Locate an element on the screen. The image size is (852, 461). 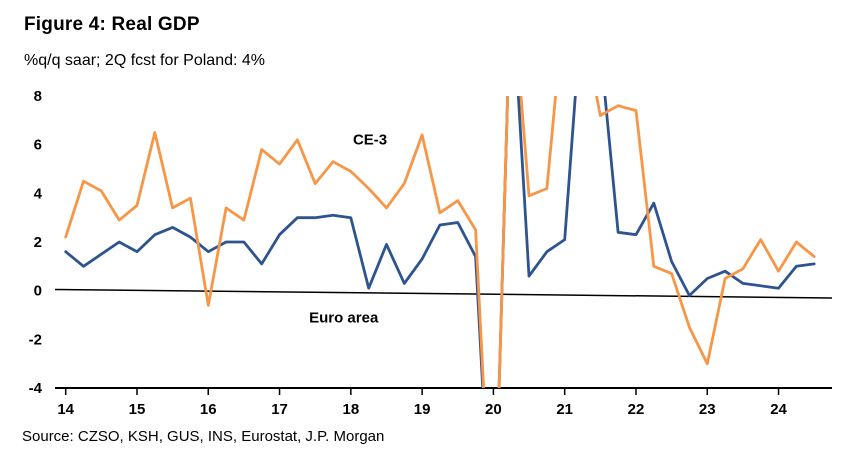
y-tick-label: 0 is located at coordinates (38, 291).